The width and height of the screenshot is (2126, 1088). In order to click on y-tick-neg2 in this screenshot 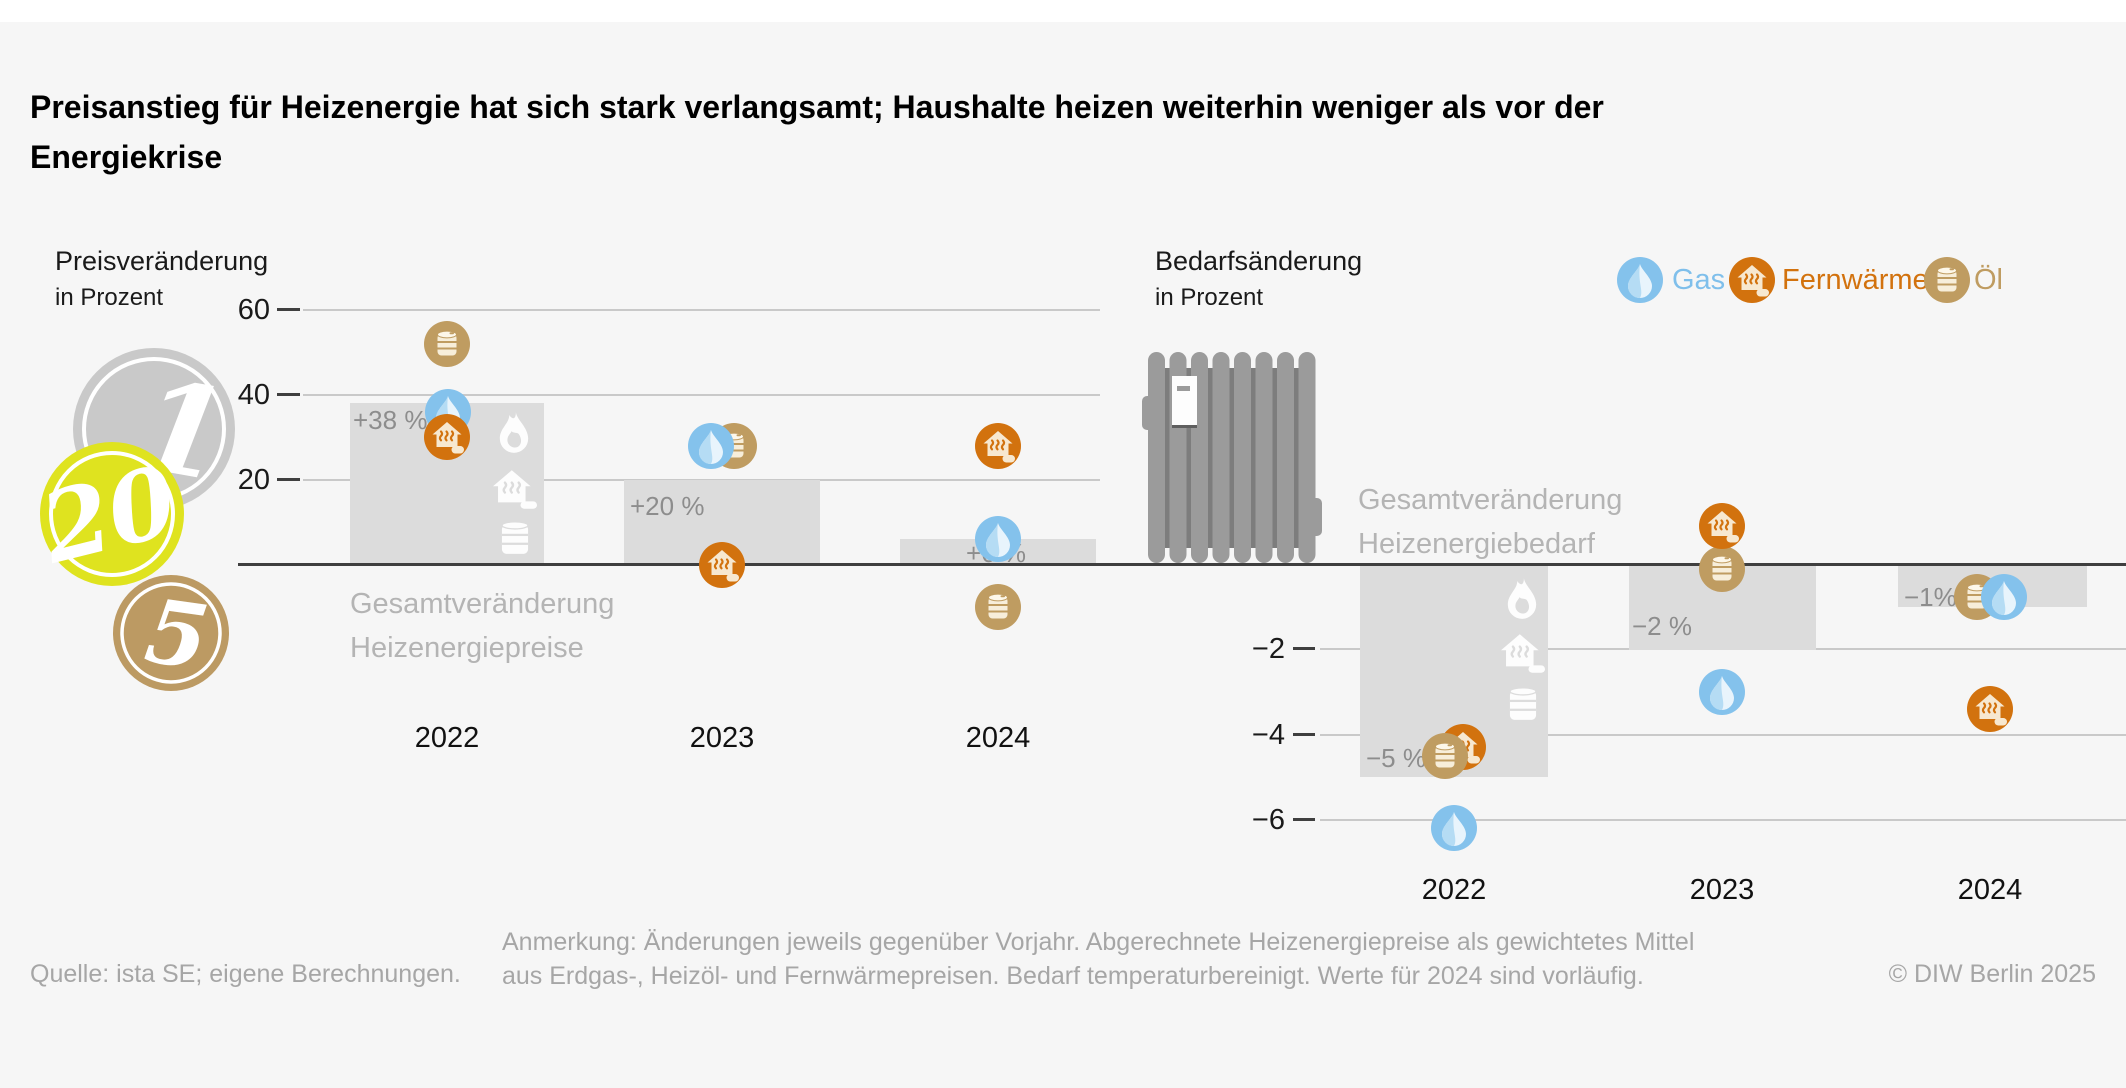, I will do `click(1304, 648)`.